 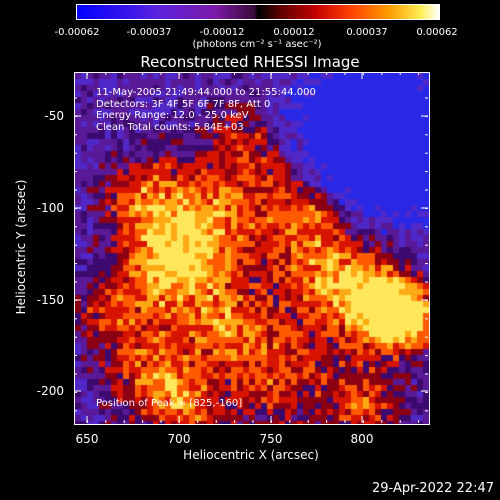 What do you see at coordinates (362, 439) in the screenshot?
I see `x-tick-label: 800` at bounding box center [362, 439].